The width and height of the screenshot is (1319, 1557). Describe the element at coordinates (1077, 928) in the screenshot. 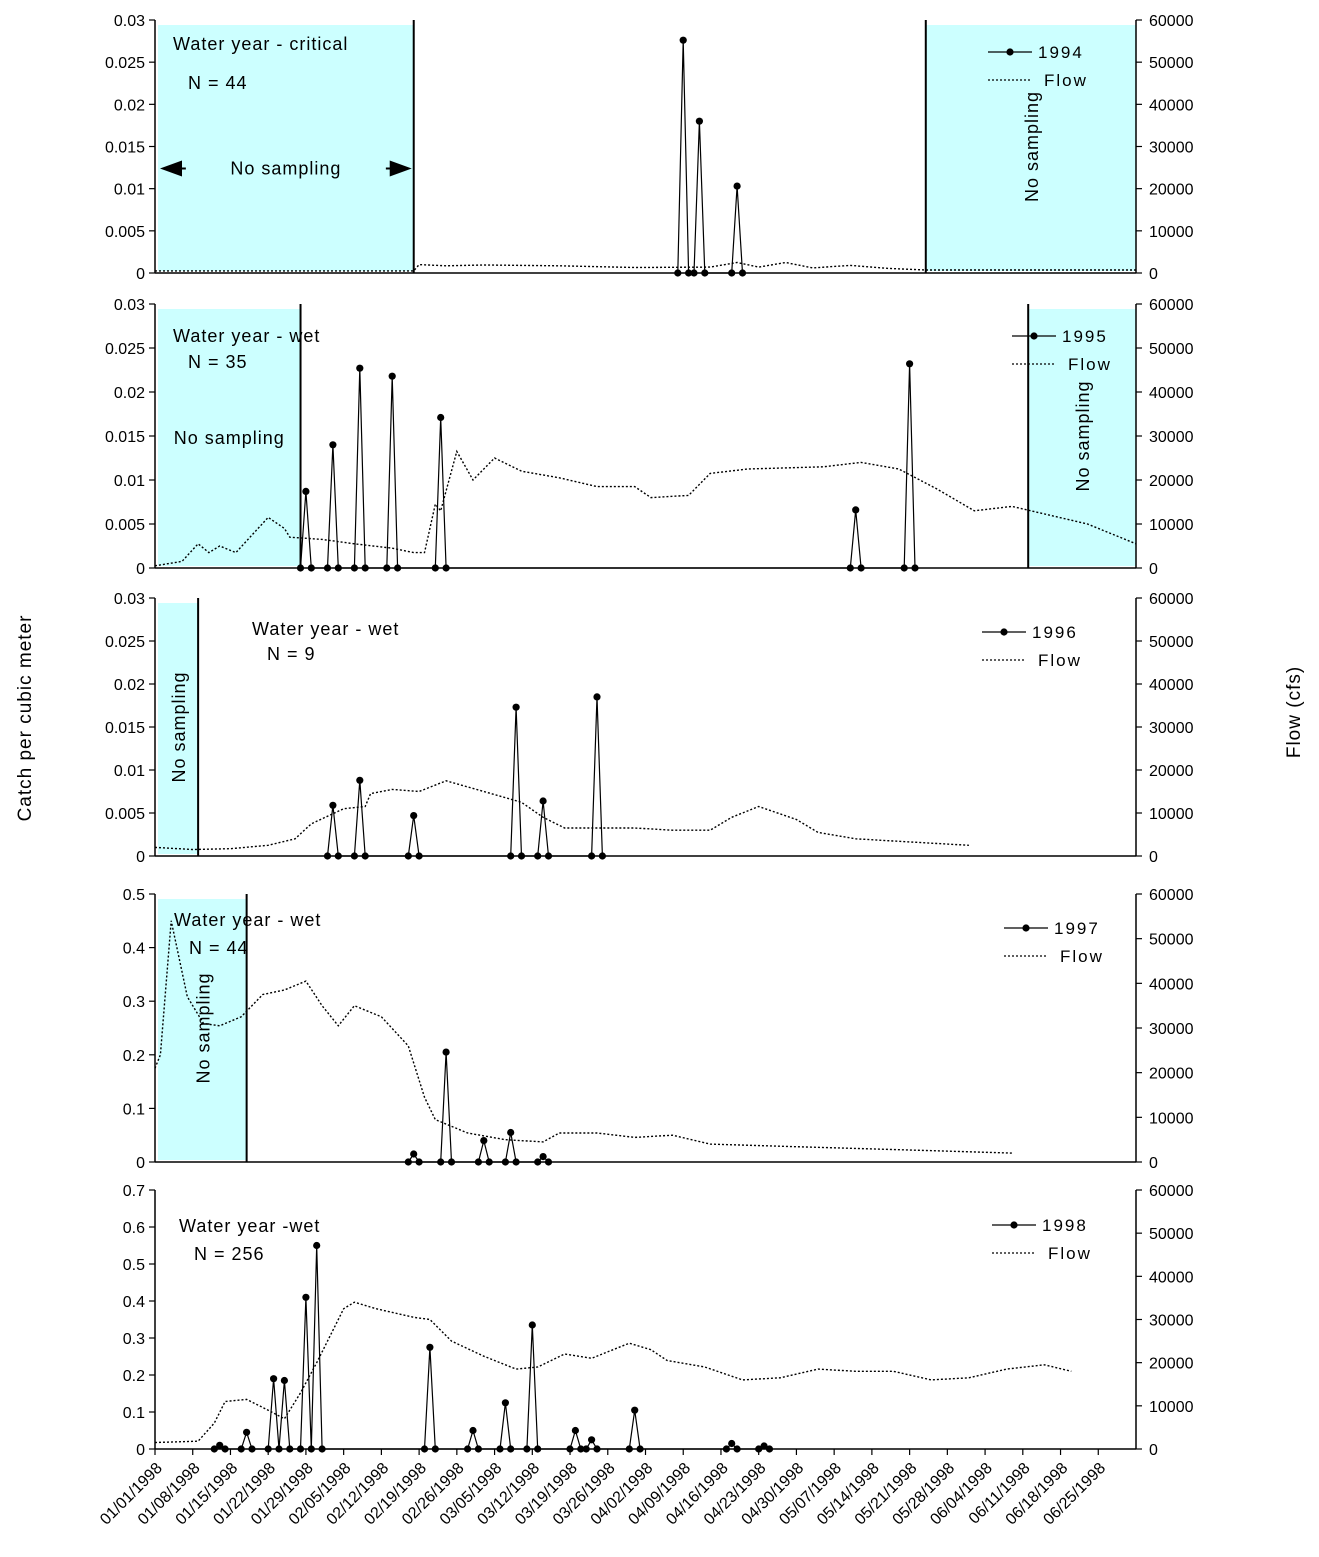

I see `legend-year-label: 1997` at that location.